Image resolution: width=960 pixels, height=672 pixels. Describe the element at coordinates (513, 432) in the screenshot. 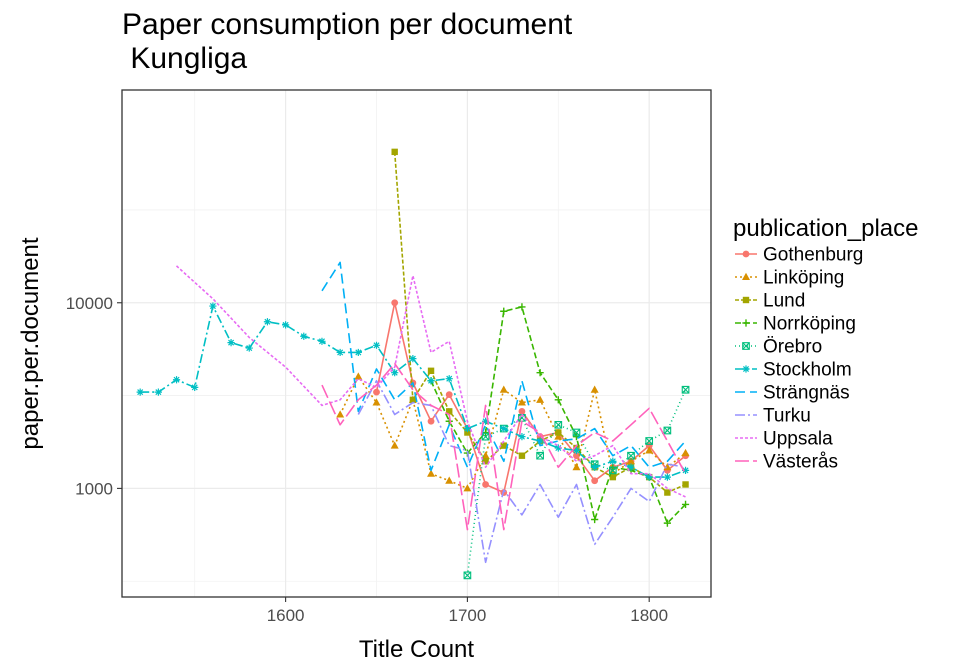

I see `series-linkoping` at that location.